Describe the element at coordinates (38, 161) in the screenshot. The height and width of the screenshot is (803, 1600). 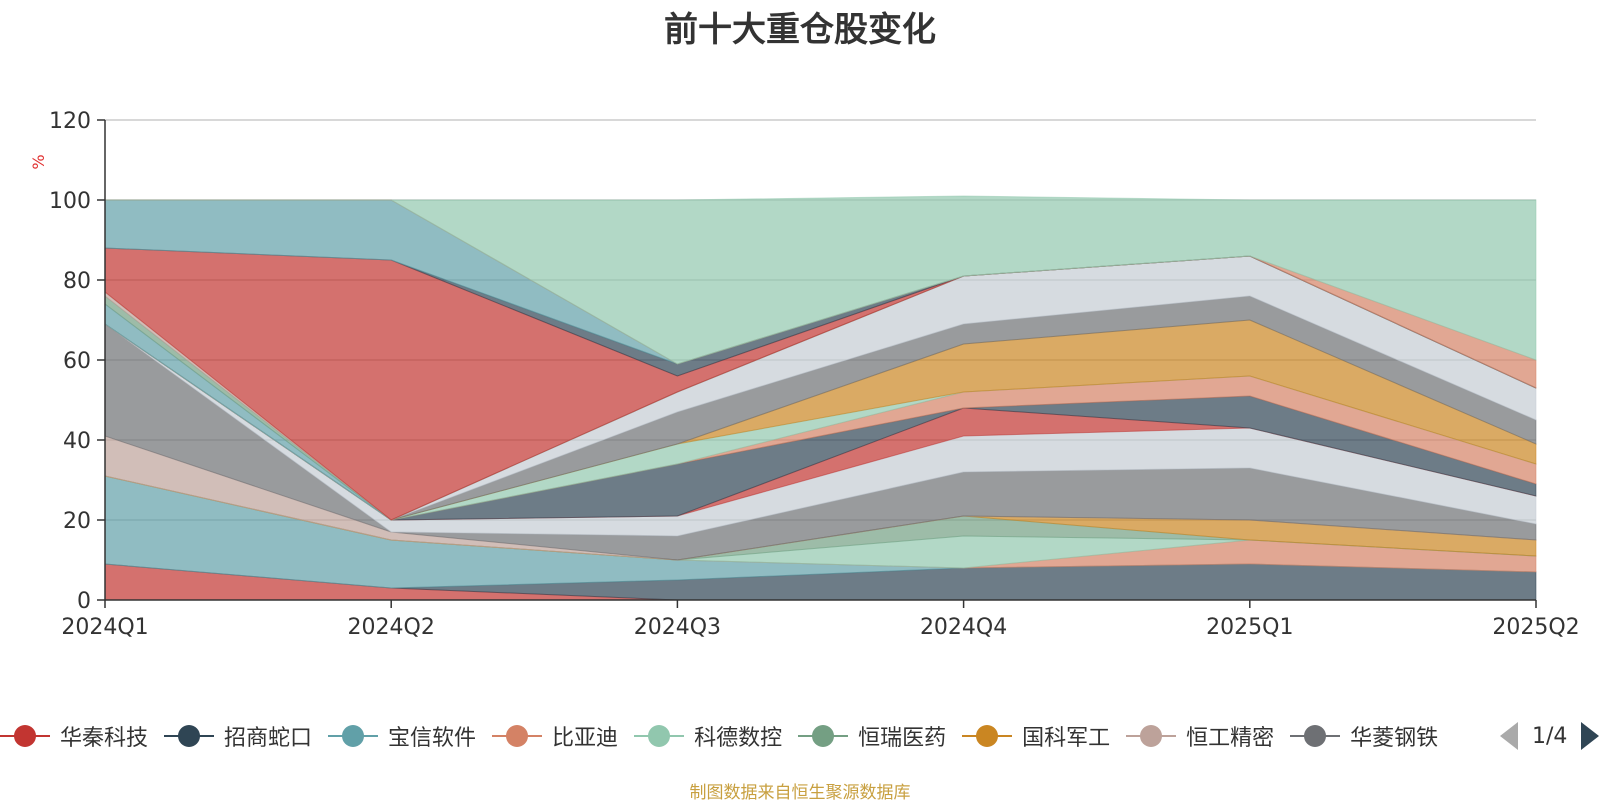
I see `y-axis-unit-label: %` at that location.